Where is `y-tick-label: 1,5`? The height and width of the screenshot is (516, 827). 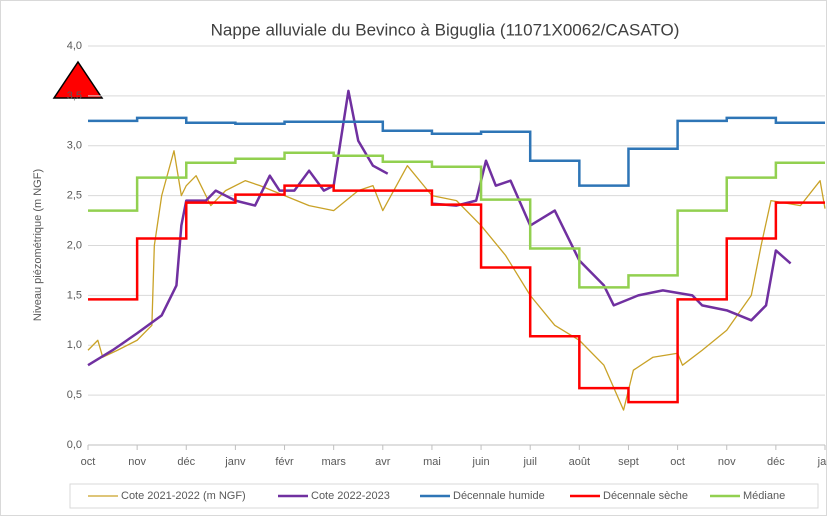
y-tick-label: 1,5 is located at coordinates (74, 295).